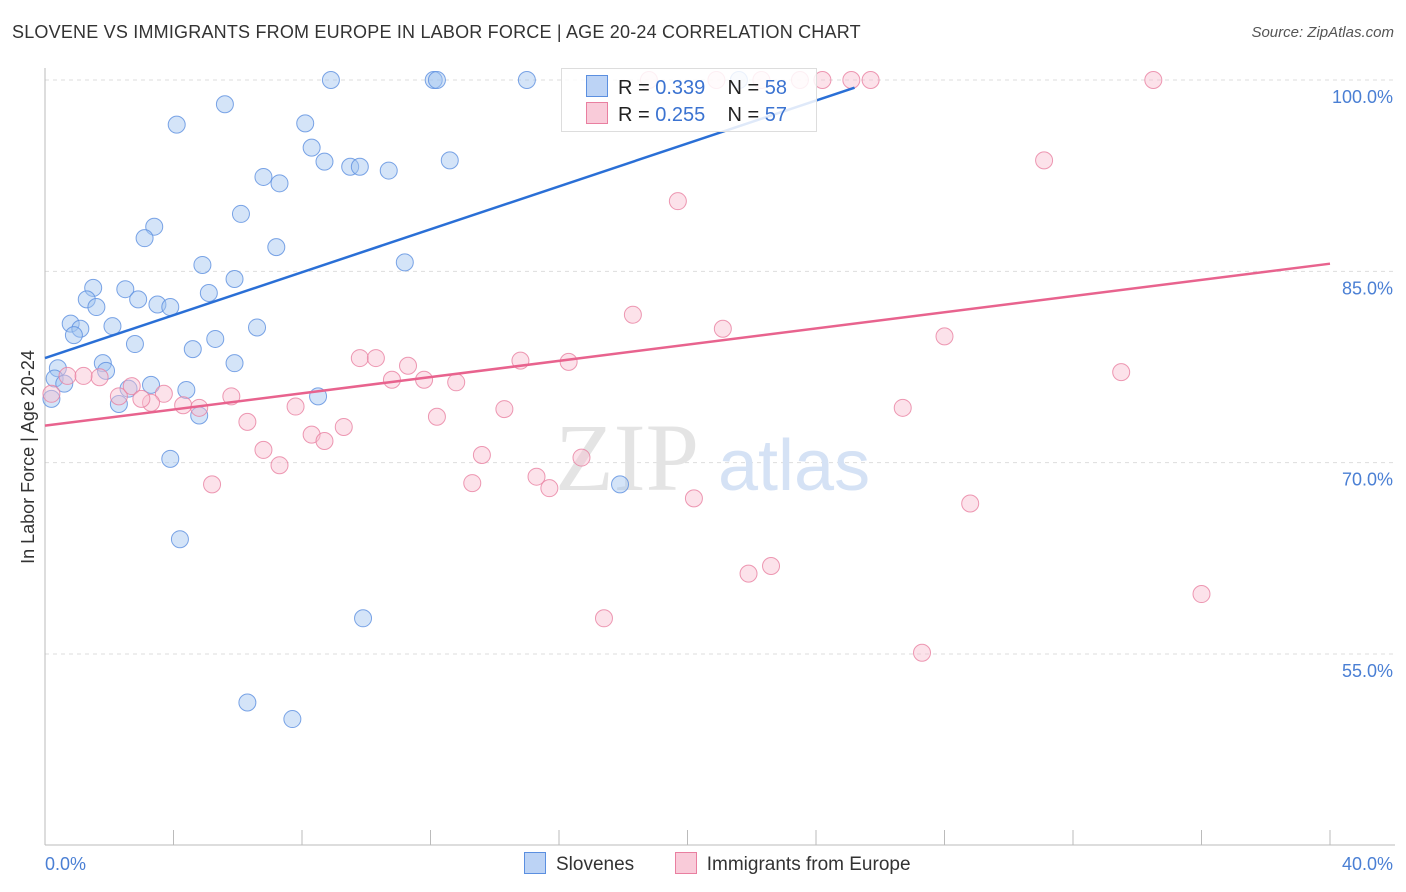  I want to click on legend-label-immigrants: Immigrants from Europe, so click(808, 864).